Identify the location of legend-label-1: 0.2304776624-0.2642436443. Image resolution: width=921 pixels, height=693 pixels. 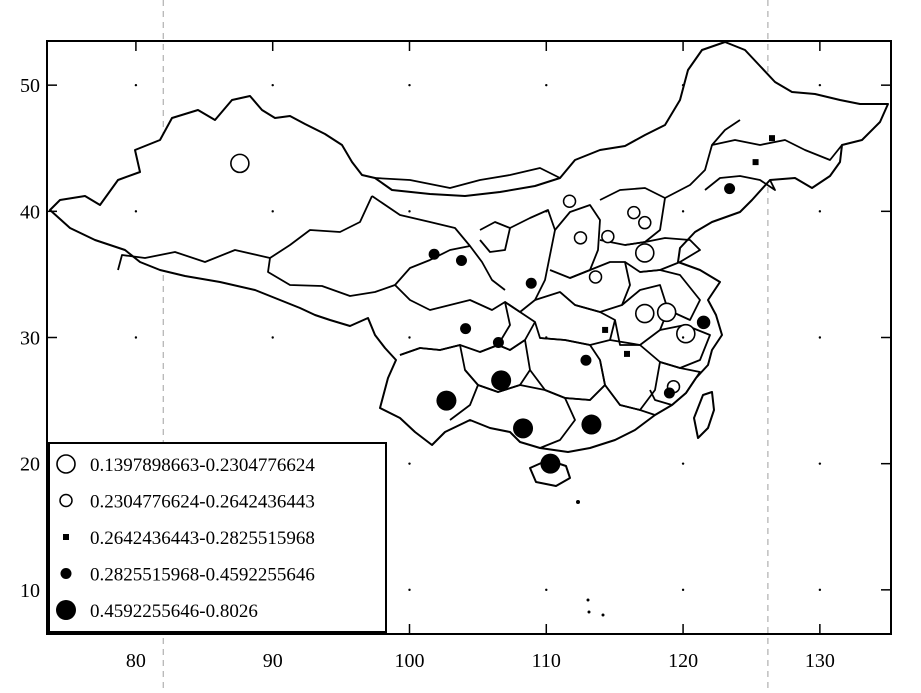
(202, 502).